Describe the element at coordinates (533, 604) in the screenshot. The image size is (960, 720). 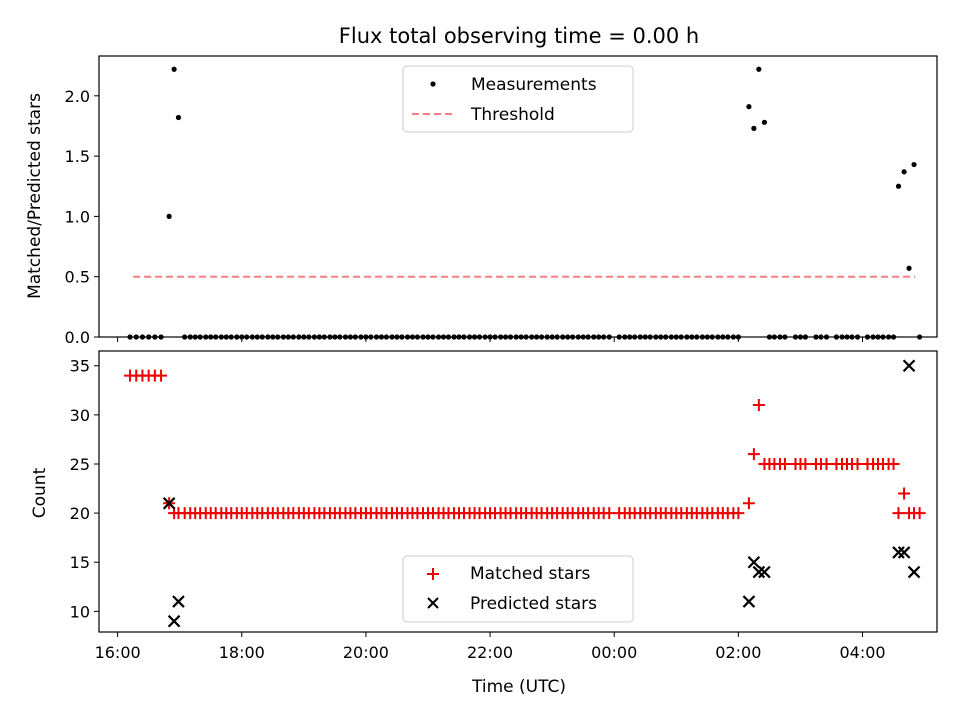
I see `legend-predicted-label: Predicted stars` at that location.